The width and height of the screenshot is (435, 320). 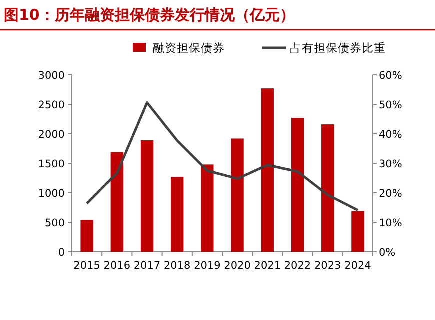 What do you see at coordinates (51, 106) in the screenshot?
I see `y-tick-label: 2500` at bounding box center [51, 106].